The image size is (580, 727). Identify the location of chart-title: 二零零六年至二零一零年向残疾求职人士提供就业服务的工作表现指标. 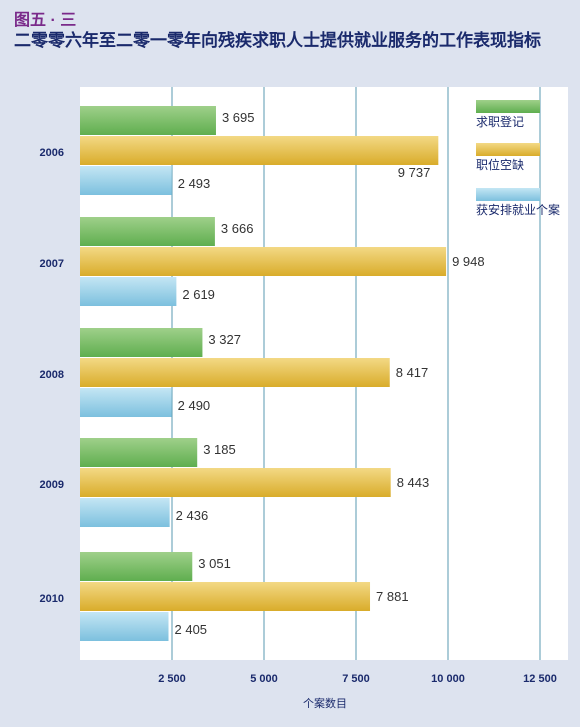
(277, 40).